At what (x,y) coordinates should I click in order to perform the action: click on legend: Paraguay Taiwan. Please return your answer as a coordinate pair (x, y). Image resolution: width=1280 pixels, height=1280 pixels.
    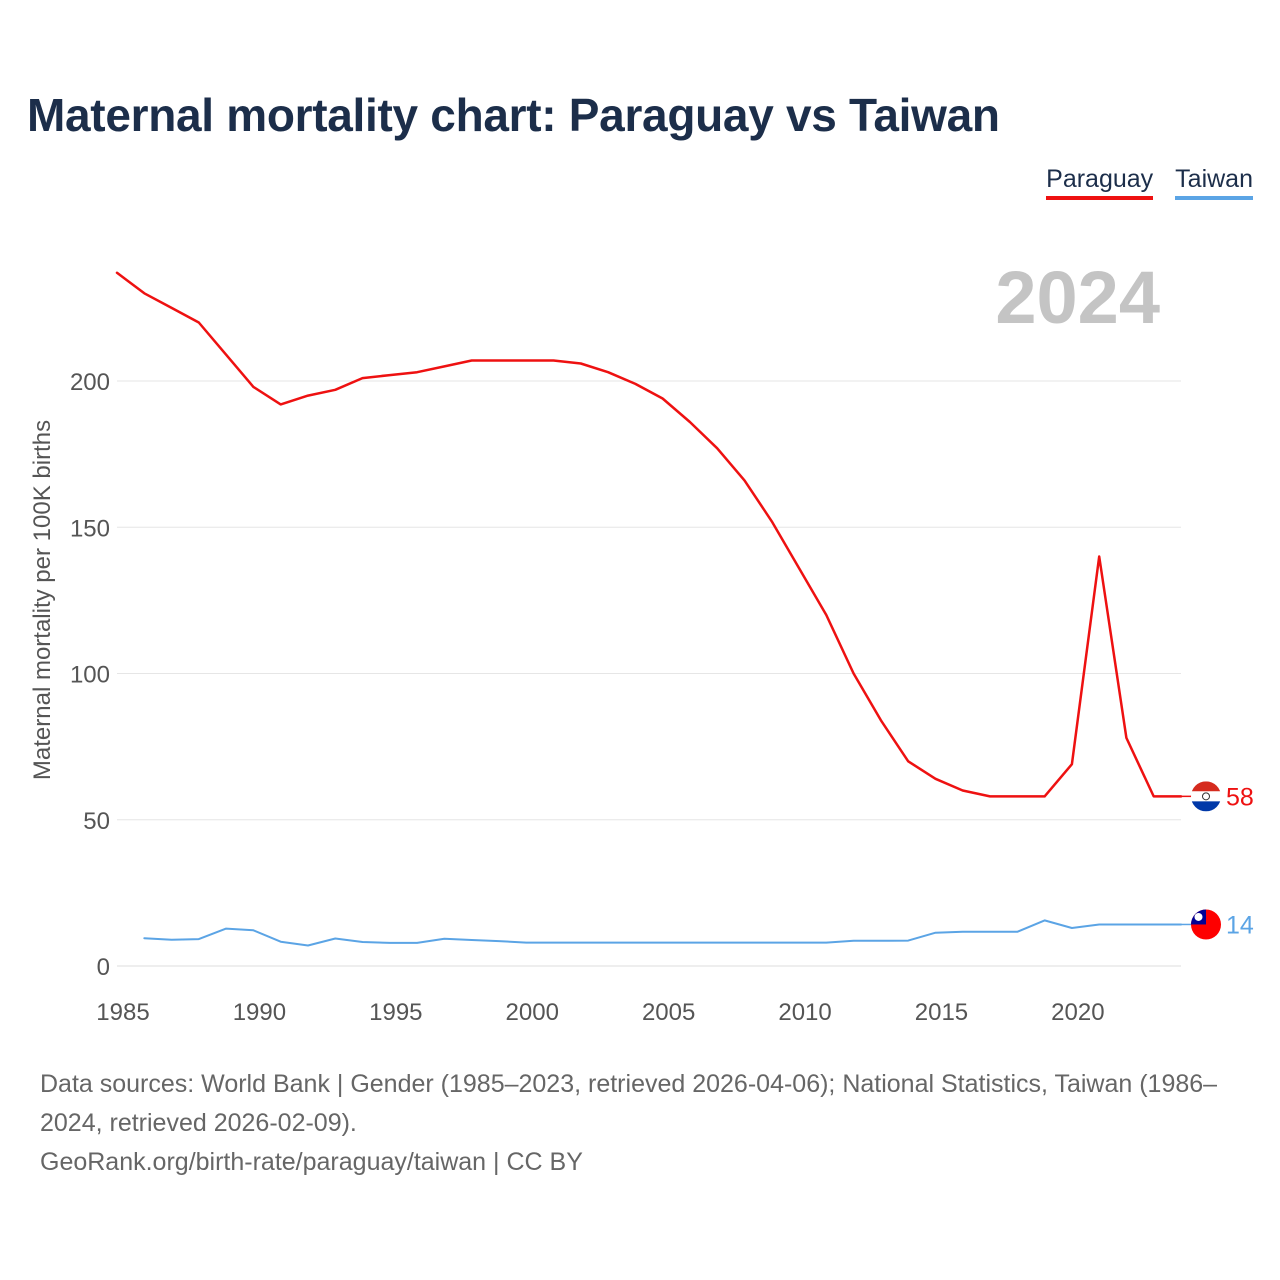
    Looking at the image, I should click on (1149, 182).